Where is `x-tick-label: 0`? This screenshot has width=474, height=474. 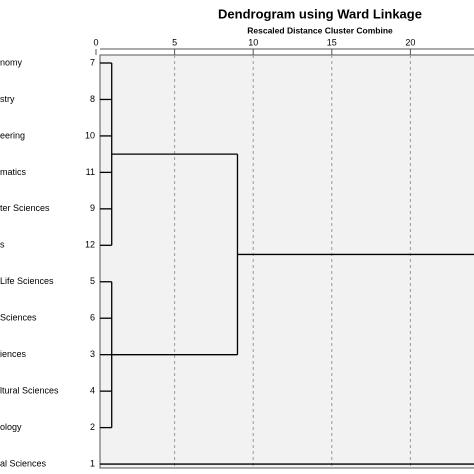
x-tick-label: 0 is located at coordinates (95, 42).